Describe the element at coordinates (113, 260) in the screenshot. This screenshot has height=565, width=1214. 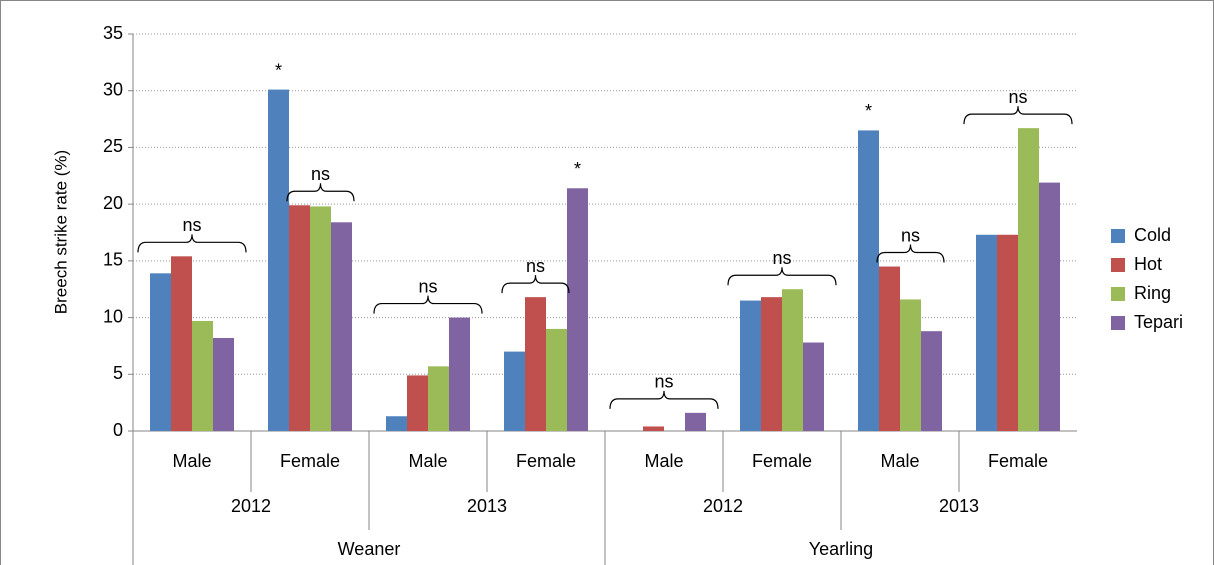
I see `y-tick-label: 15` at that location.